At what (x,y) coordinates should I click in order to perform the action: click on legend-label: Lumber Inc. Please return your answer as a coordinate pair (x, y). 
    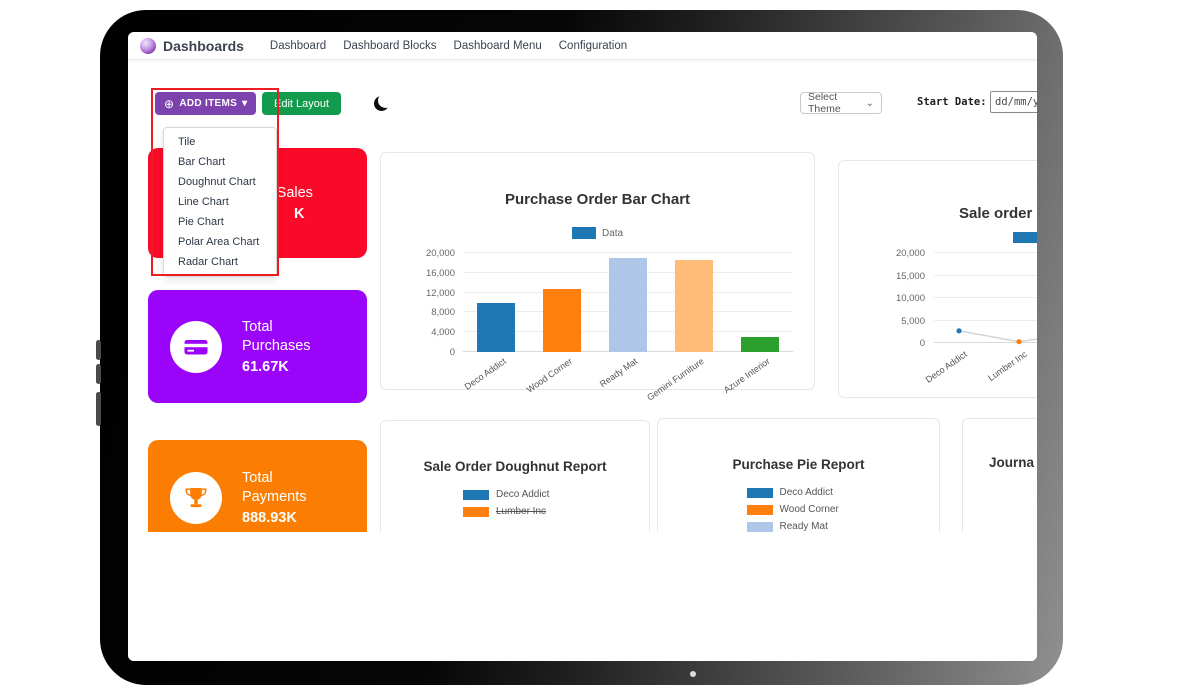
    Looking at the image, I should click on (521, 511).